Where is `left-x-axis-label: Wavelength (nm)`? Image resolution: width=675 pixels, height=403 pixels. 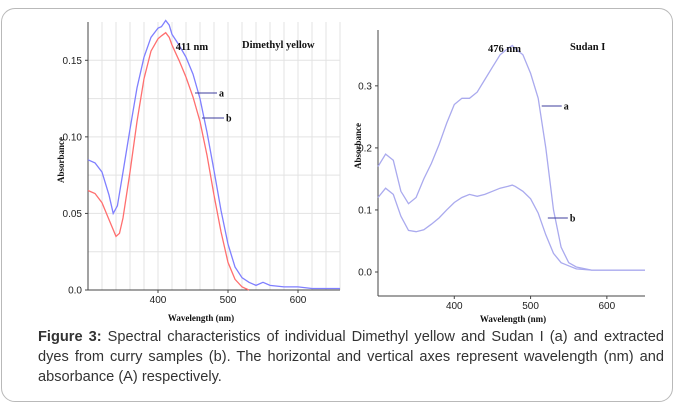 left-x-axis-label: Wavelength (nm) is located at coordinates (201, 318).